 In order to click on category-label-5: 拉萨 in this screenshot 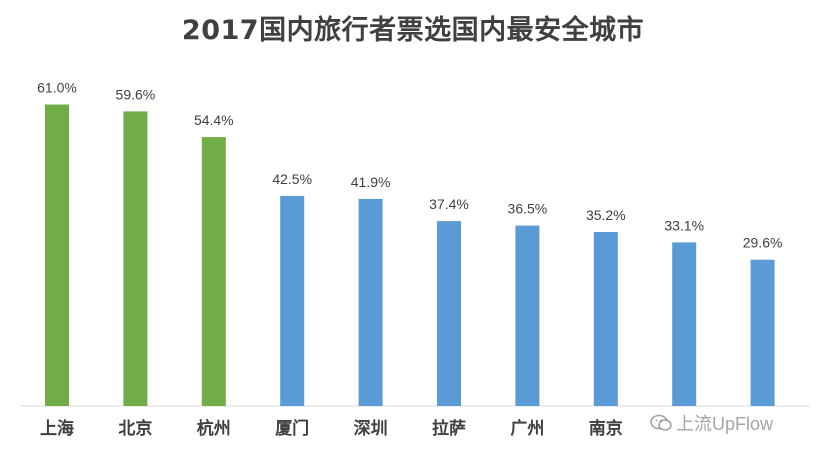, I will do `click(449, 428)`.